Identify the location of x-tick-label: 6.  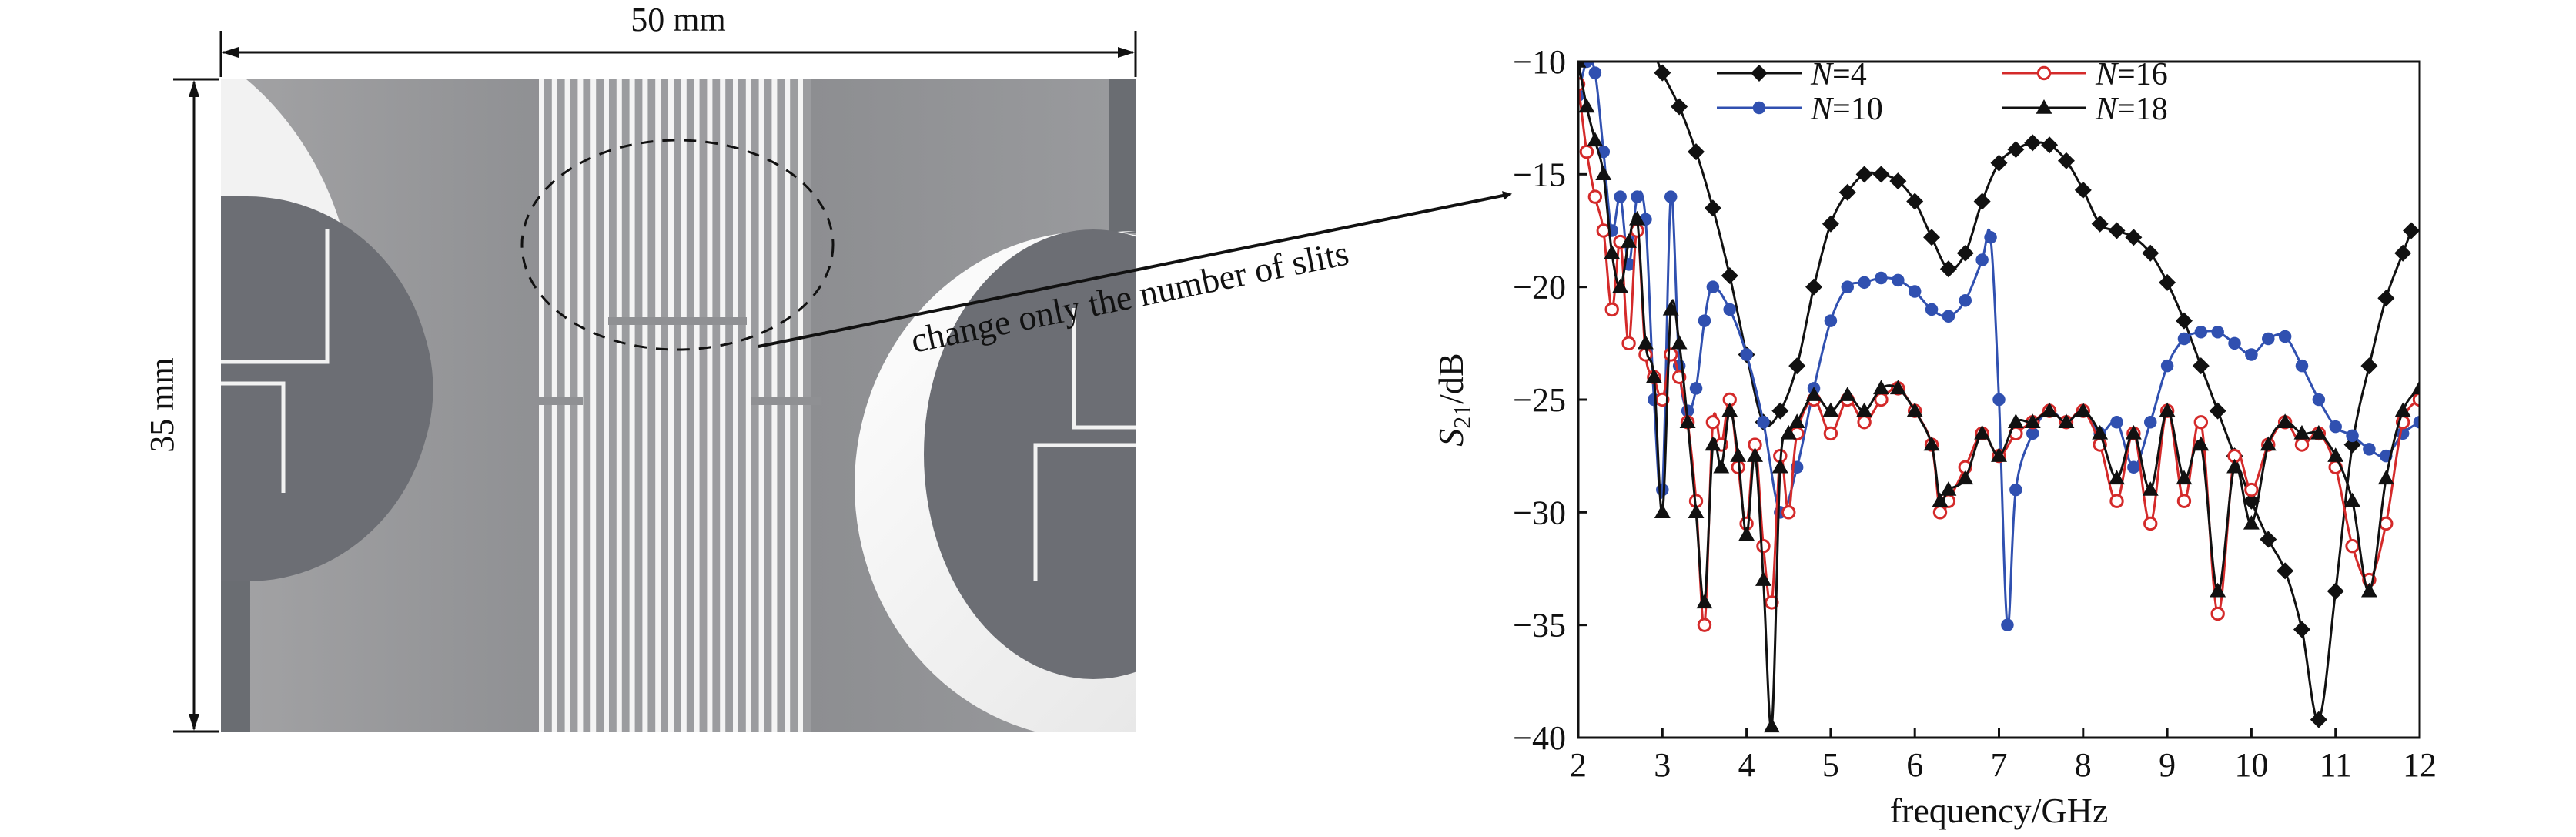
(1914, 765).